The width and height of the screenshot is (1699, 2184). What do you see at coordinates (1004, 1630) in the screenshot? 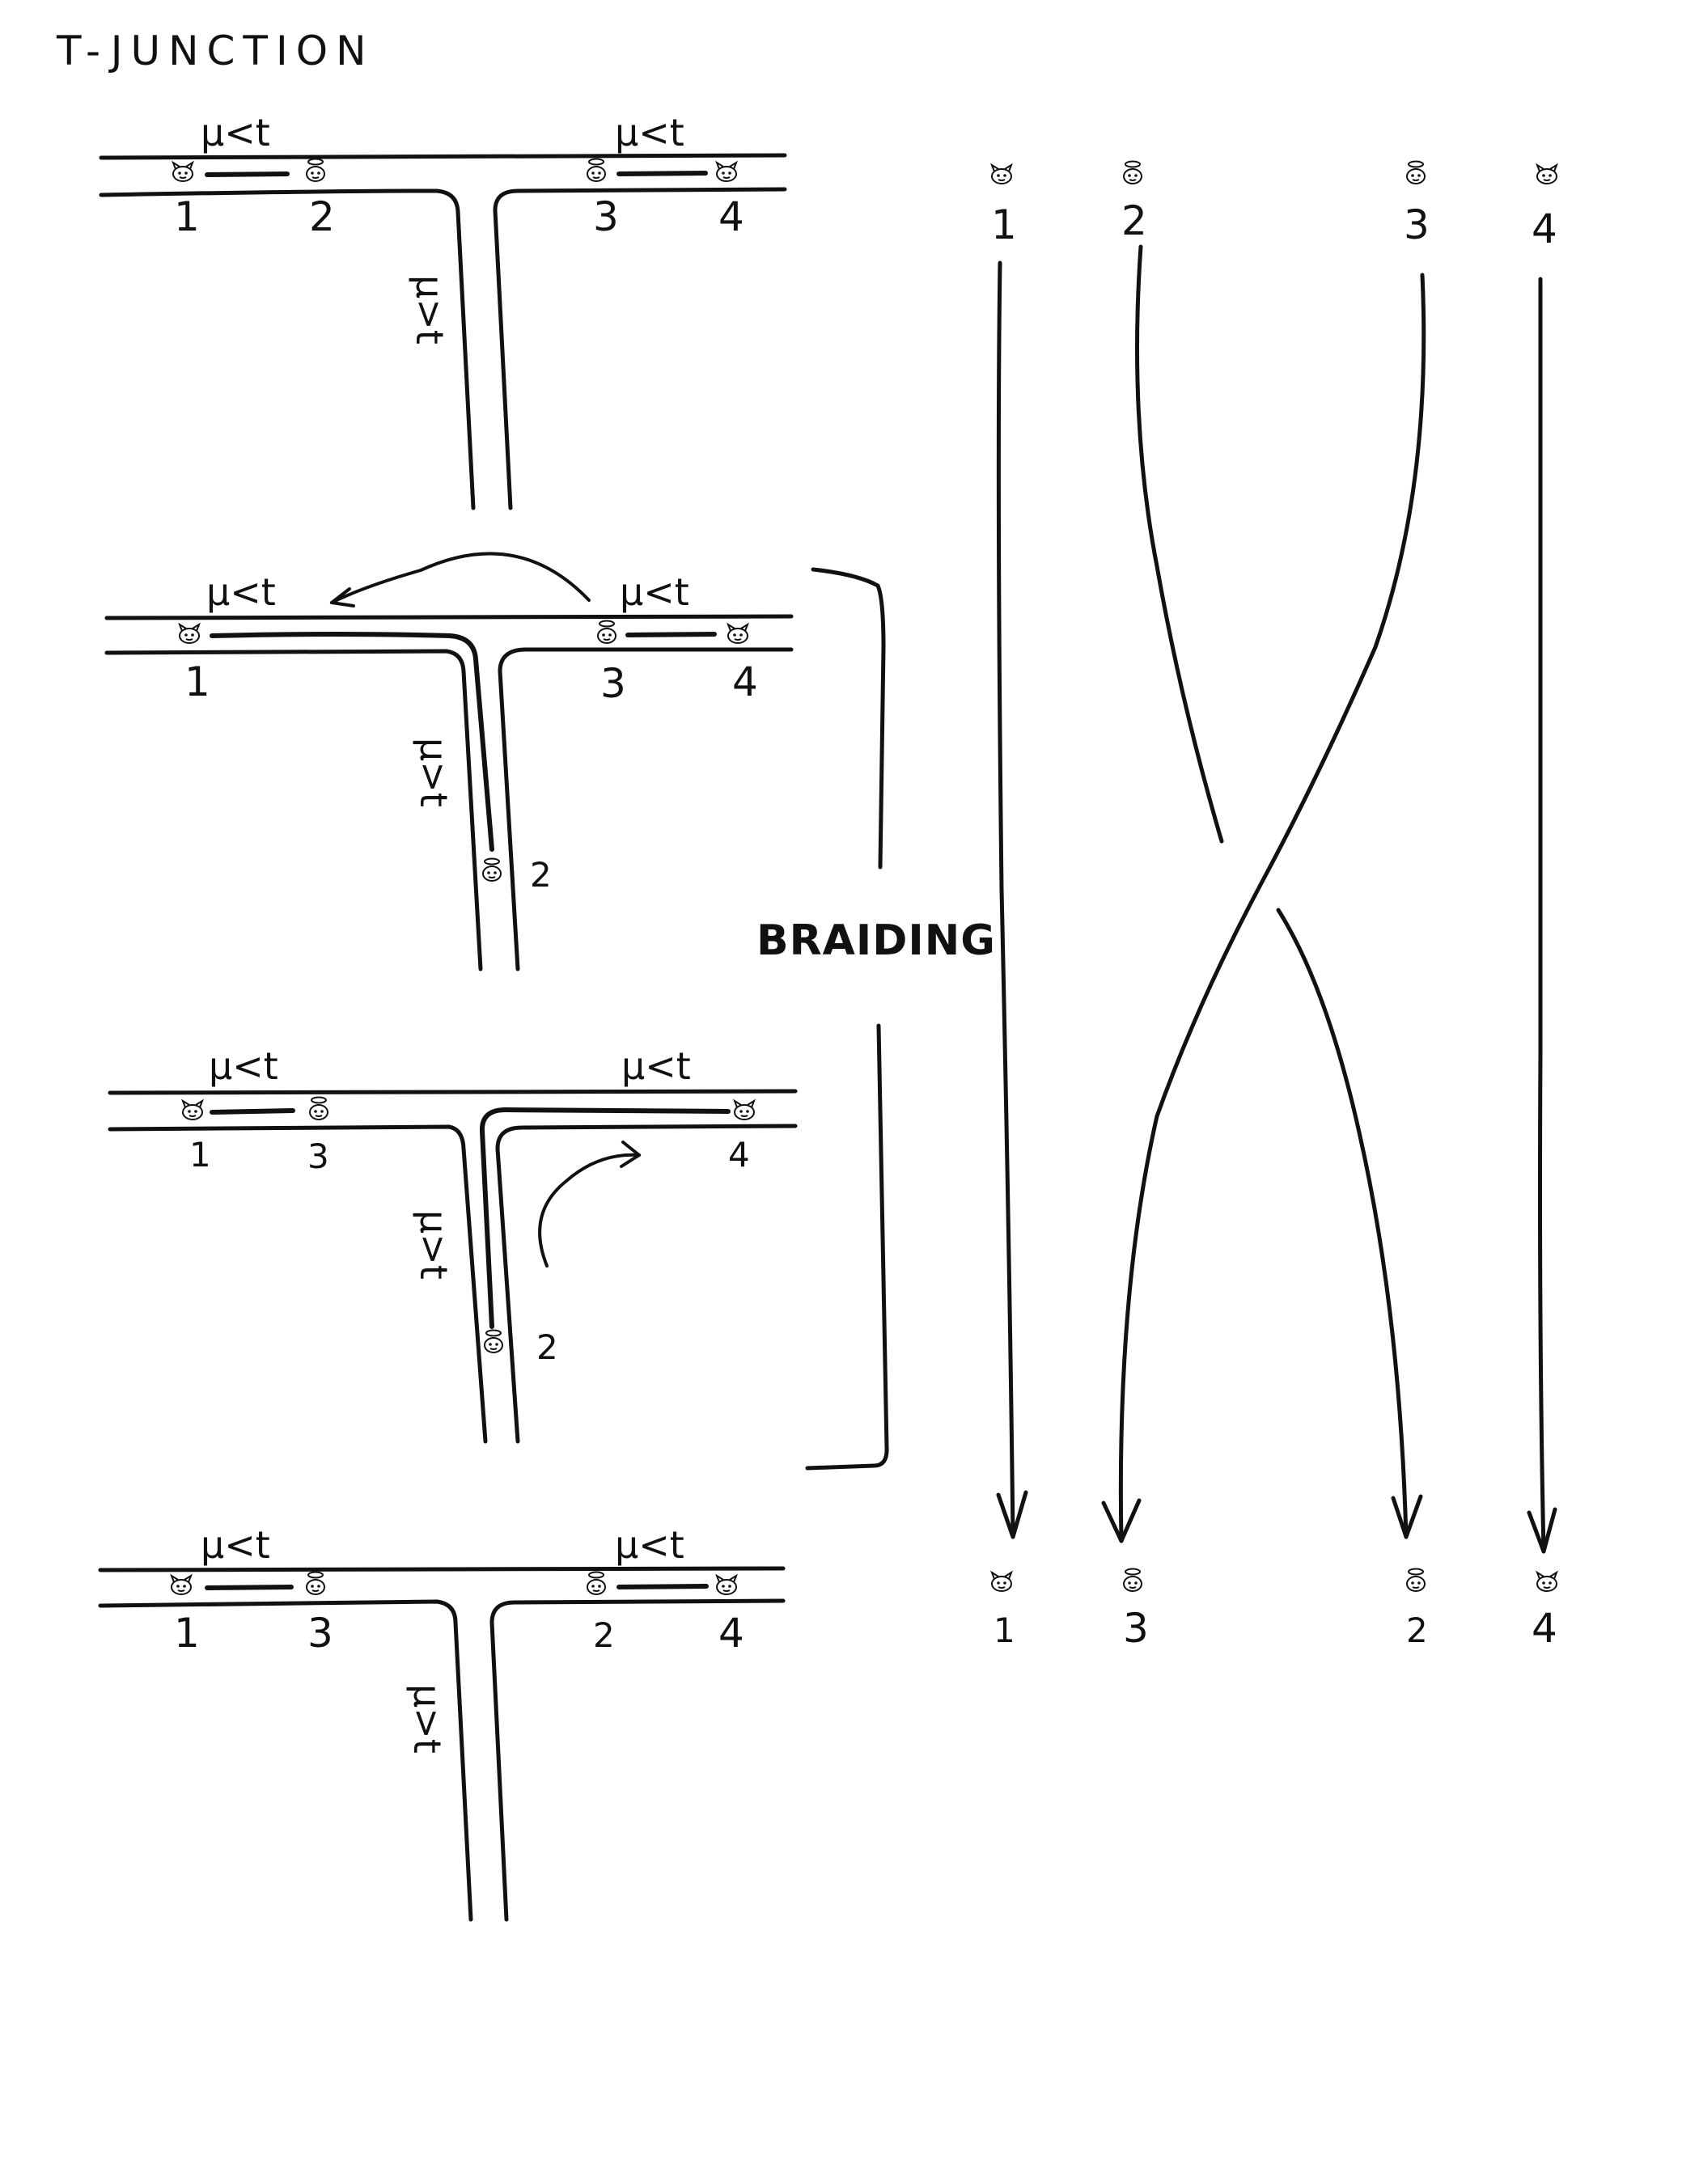
I see `braid-bottom-number: 1` at bounding box center [1004, 1630].